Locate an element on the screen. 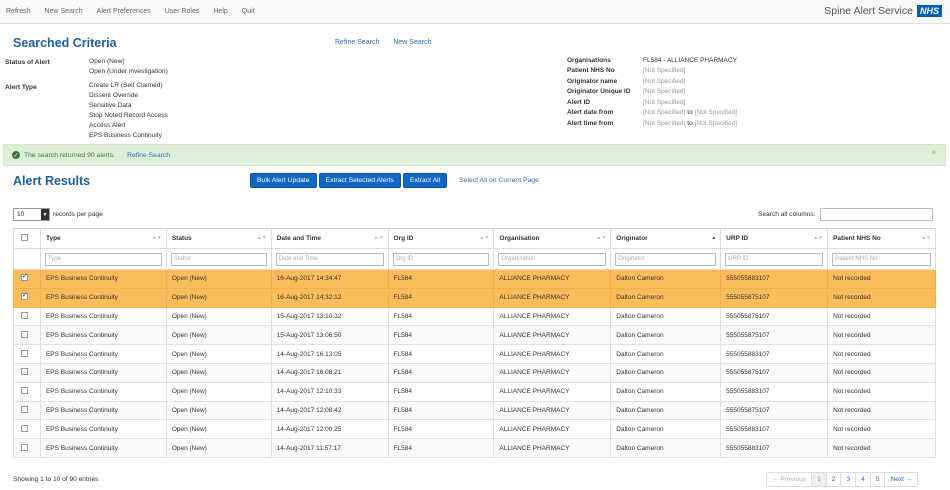  filter-org-id-input: Org ID is located at coordinates (441, 259).